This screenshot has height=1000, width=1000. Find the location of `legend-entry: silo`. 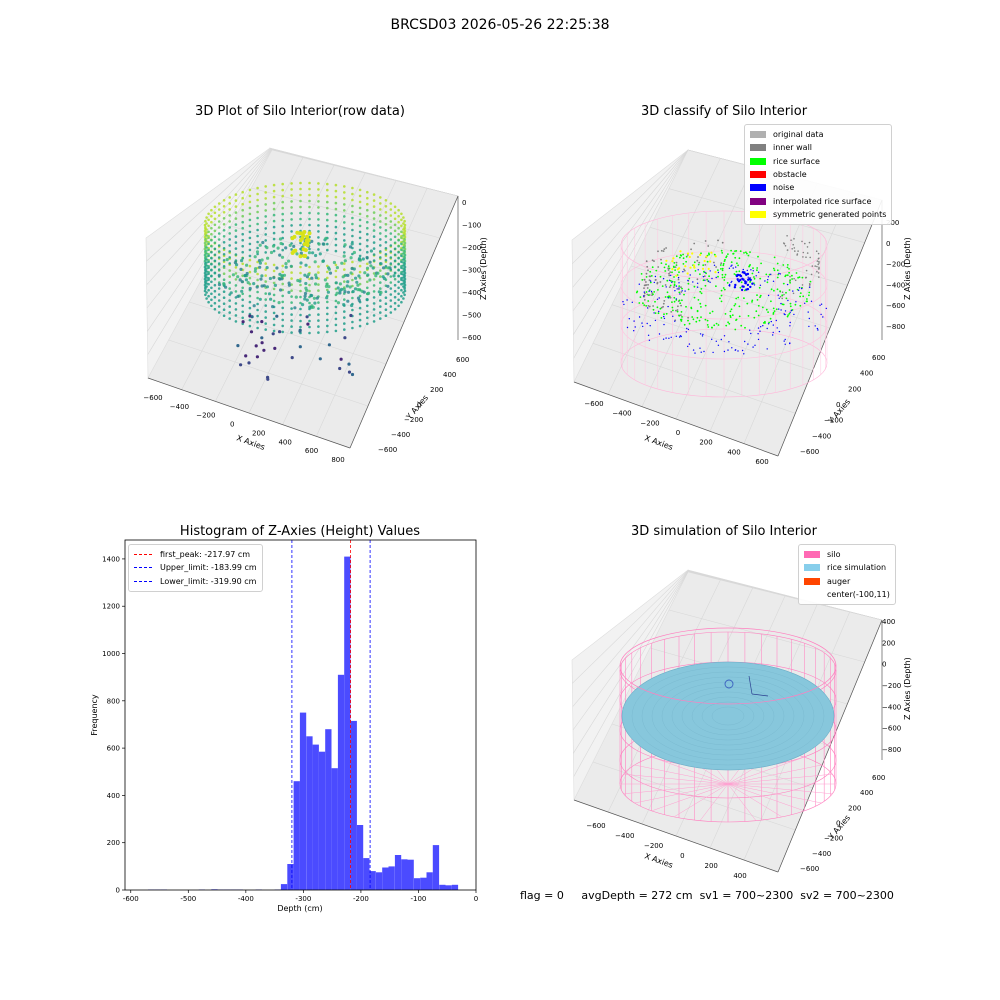

legend-entry: silo is located at coordinates (847, 554).